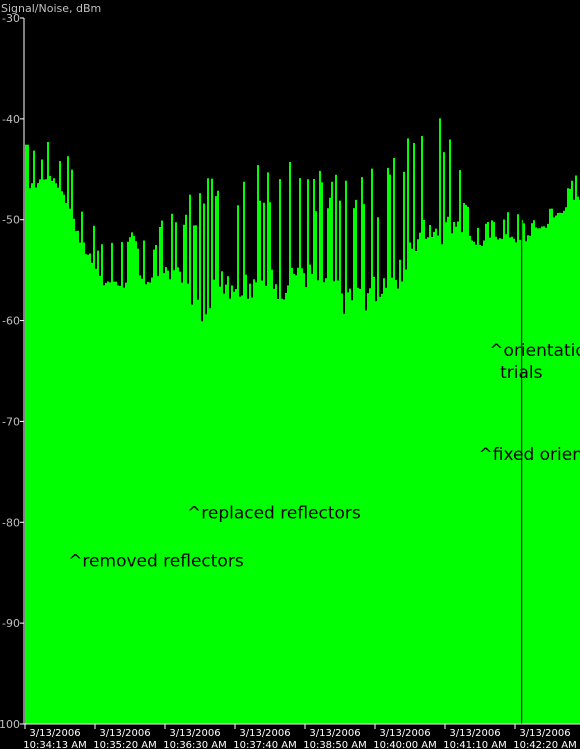 This screenshot has height=749, width=580. Describe the element at coordinates (11, 220) in the screenshot. I see `y-tick-label: -50` at that location.